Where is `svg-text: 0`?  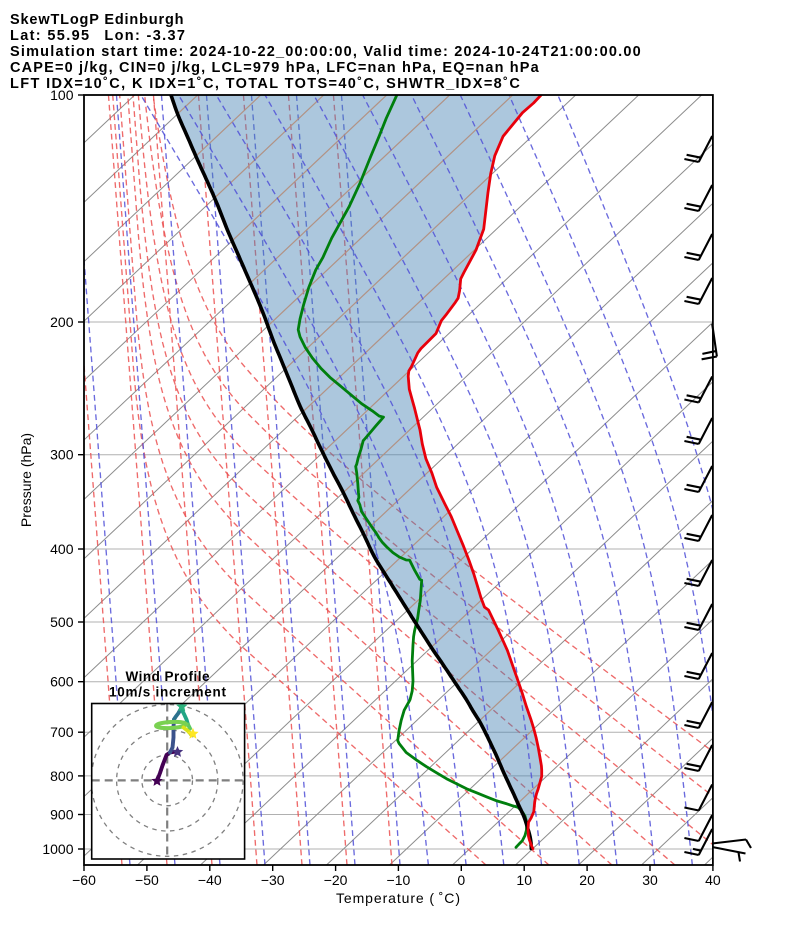 svg-text: 0 is located at coordinates (461, 880).